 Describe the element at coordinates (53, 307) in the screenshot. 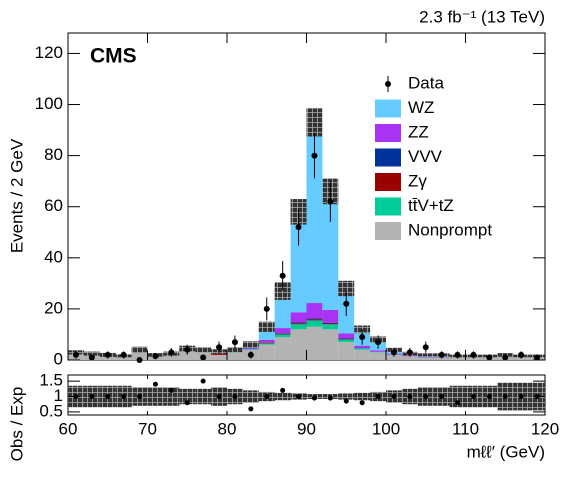

I see `y-tick-label: 20` at that location.